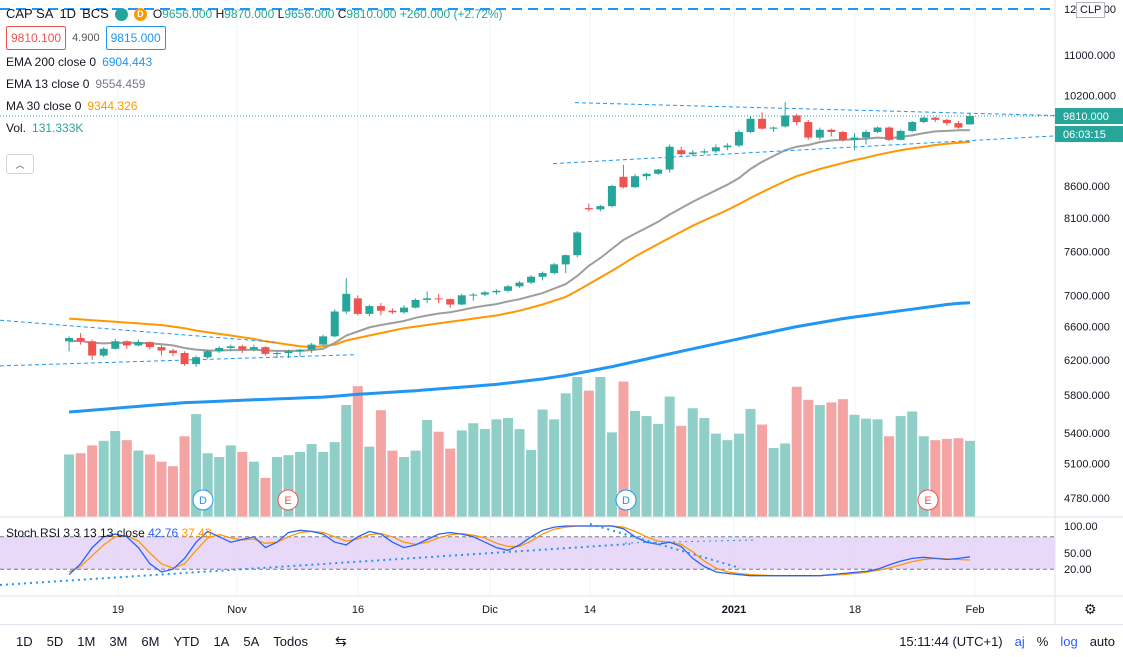 The image size is (1123, 657). I want to click on auto-toggle: auto, so click(1102, 641).